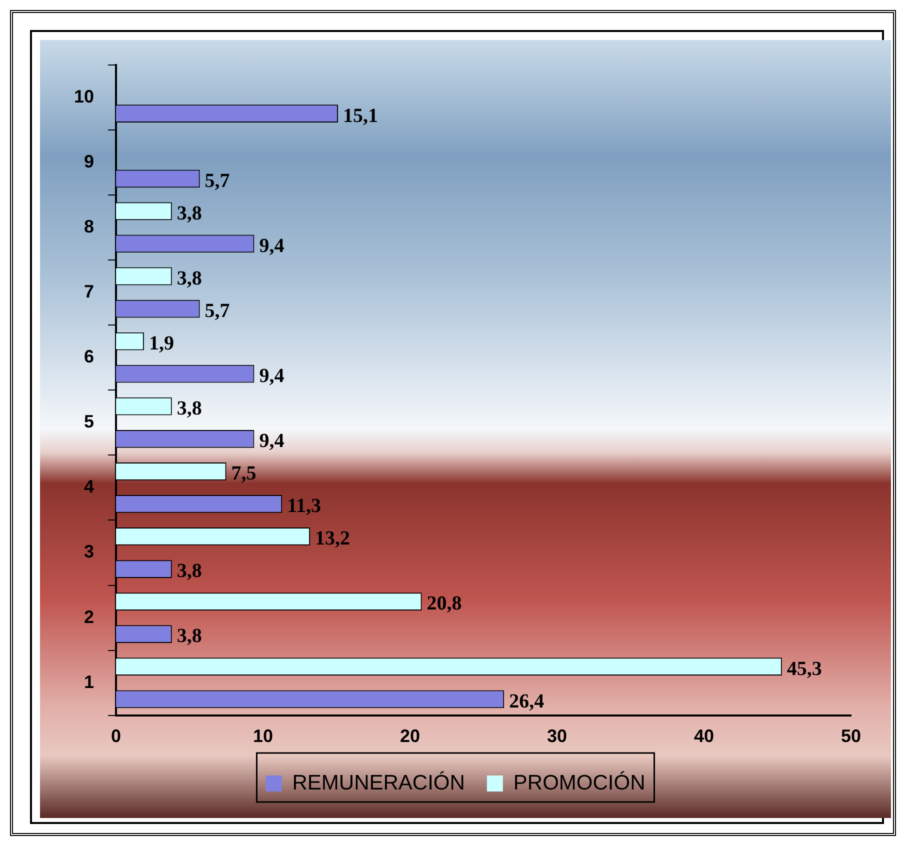 This screenshot has width=910, height=850. What do you see at coordinates (89, 422) in the screenshot?
I see `y-tick-label: 5` at bounding box center [89, 422].